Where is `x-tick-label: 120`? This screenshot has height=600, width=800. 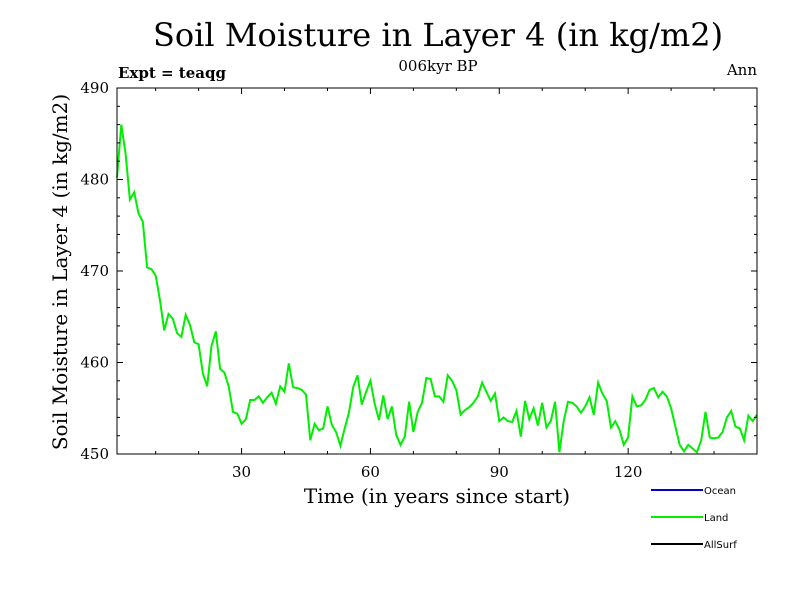 x-tick-label: 120 is located at coordinates (628, 472).